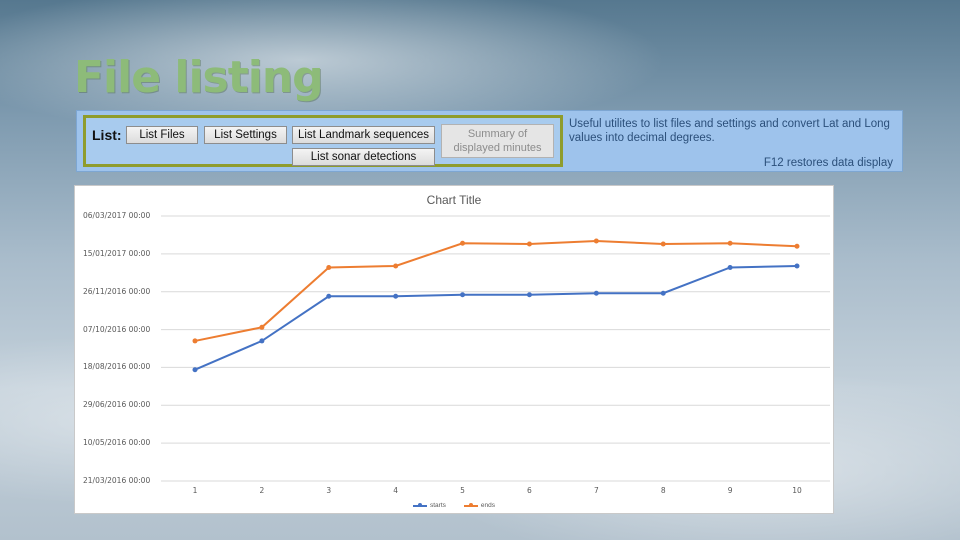 The height and width of the screenshot is (540, 960). Describe the element at coordinates (363, 135) in the screenshot. I see `list-landmark-sequences-button: List Landmark sequences` at that location.